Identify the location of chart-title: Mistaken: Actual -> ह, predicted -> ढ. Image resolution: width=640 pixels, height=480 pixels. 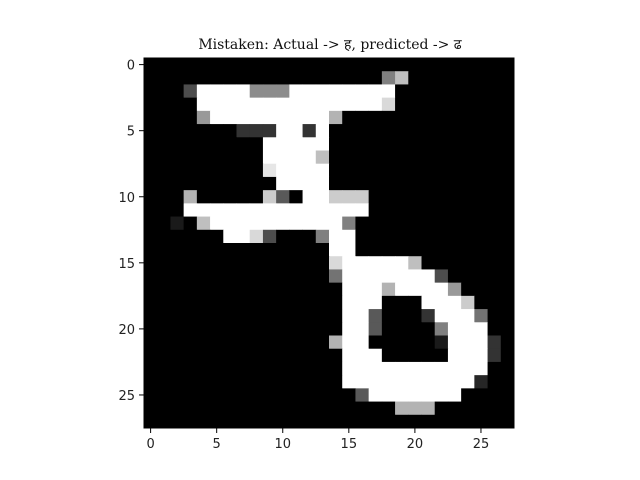
(330, 45).